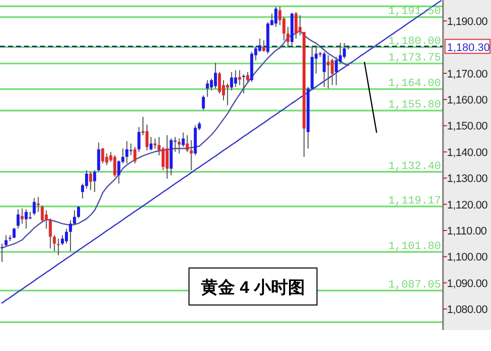 Image resolution: width=491 pixels, height=351 pixels. I want to click on y-tick-label: 1,080.00, so click(467, 310).